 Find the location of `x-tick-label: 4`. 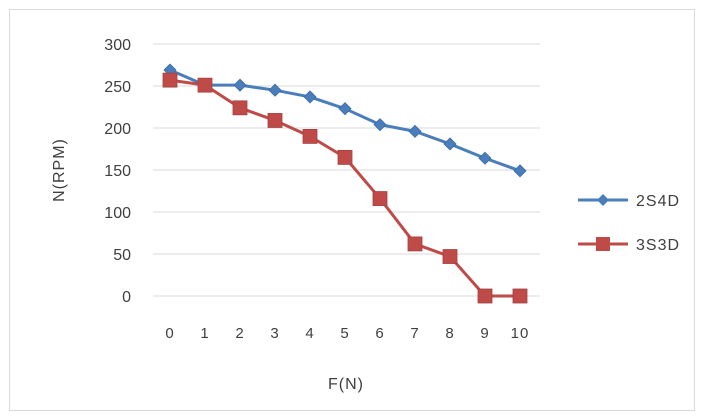

x-tick-label: 4 is located at coordinates (309, 333).